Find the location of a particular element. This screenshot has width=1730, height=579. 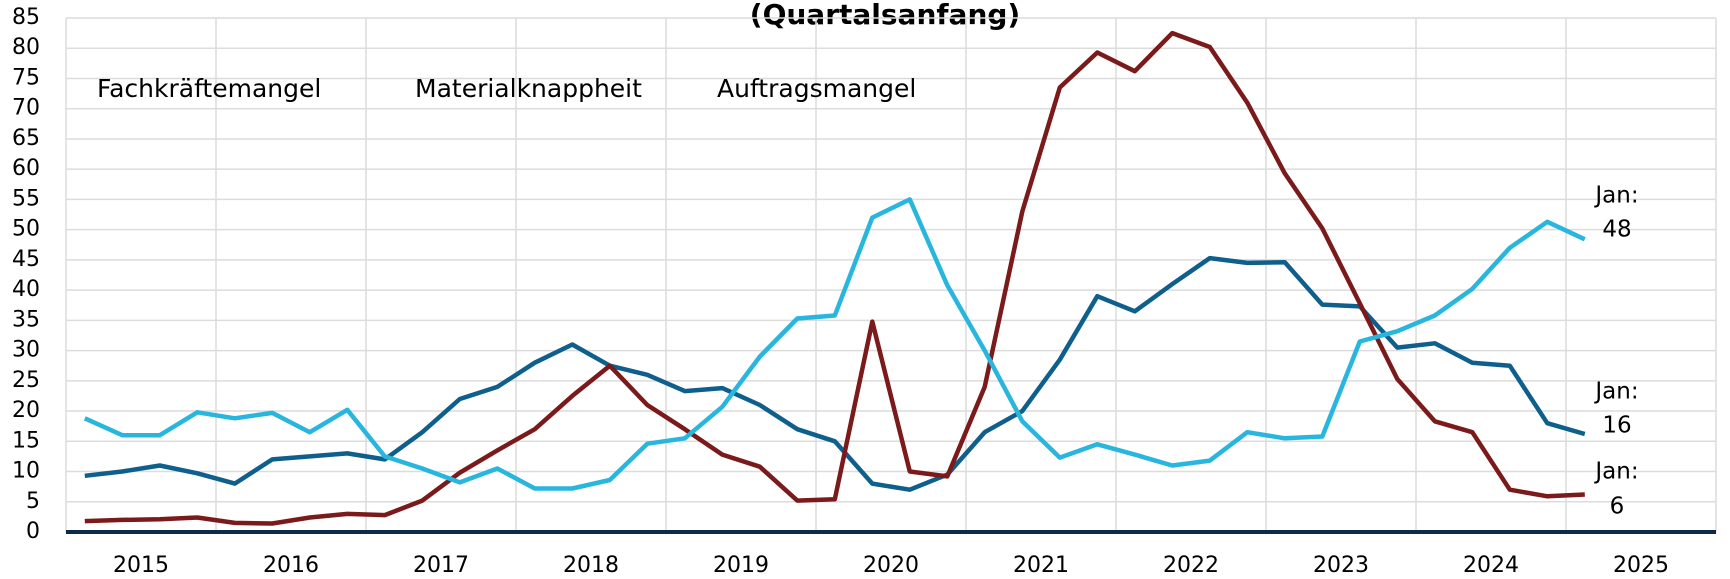

chart-title: (Quartalsanfang) is located at coordinates (885, 15).